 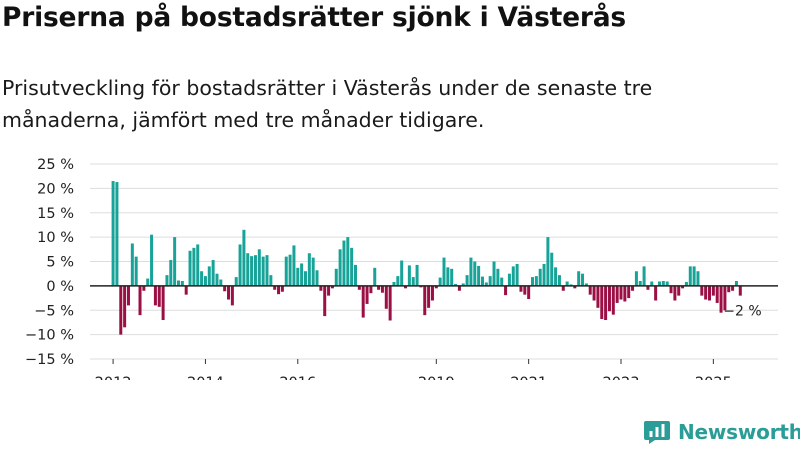 I want to click on y-tick-label: −10 %, so click(x=49, y=336).